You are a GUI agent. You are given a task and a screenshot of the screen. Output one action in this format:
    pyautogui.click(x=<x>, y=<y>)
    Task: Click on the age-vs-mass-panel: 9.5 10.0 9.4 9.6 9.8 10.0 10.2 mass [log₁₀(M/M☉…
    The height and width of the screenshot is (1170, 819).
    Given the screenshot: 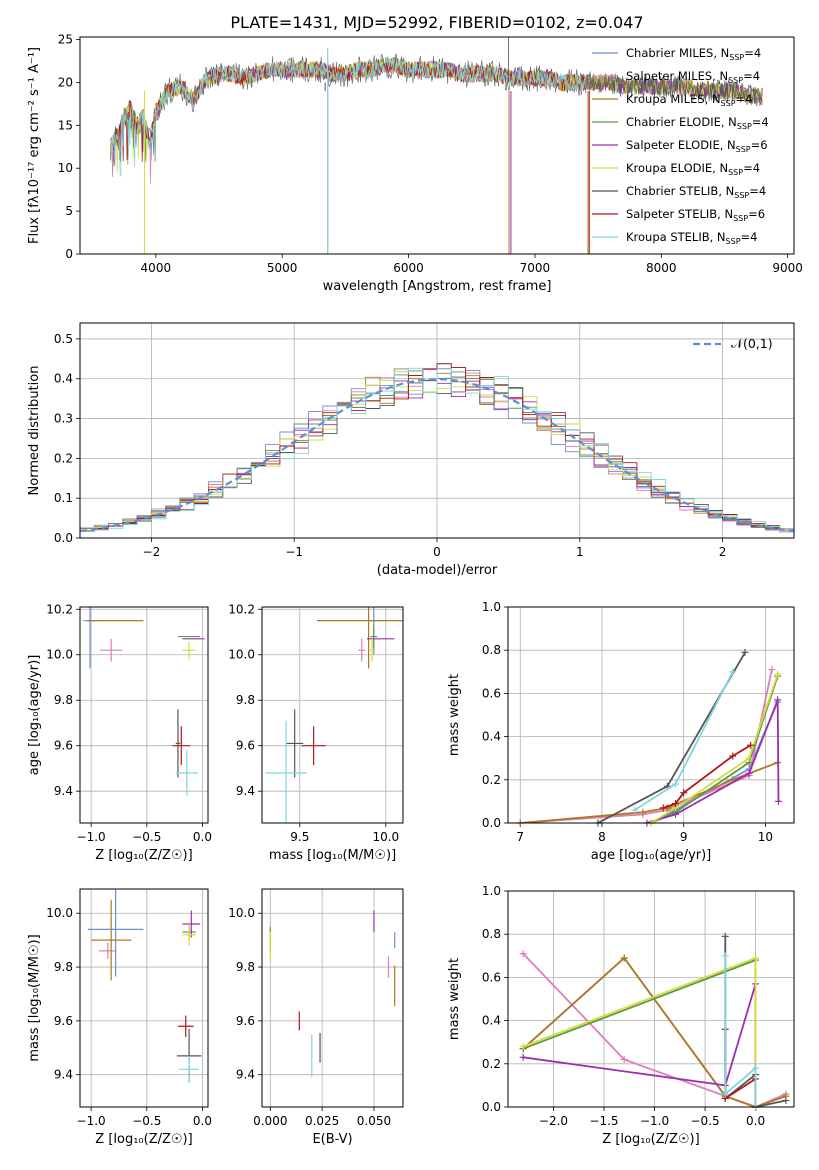 What is the action you would take?
    pyautogui.click(x=316, y=732)
    